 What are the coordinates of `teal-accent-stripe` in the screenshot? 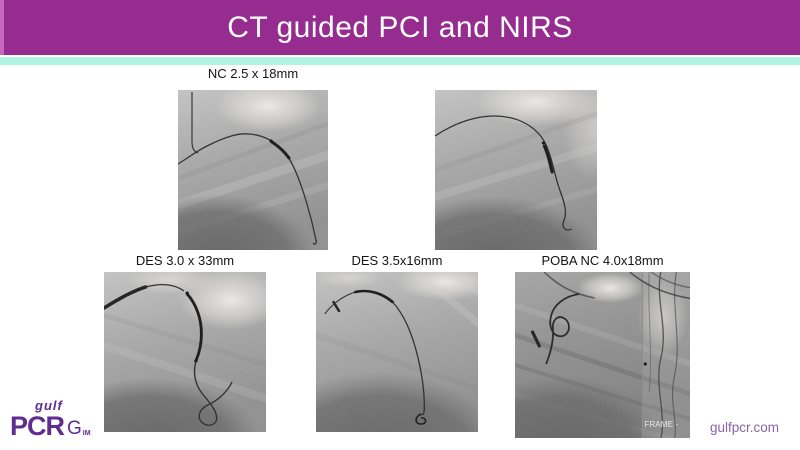 It's located at (400, 61).